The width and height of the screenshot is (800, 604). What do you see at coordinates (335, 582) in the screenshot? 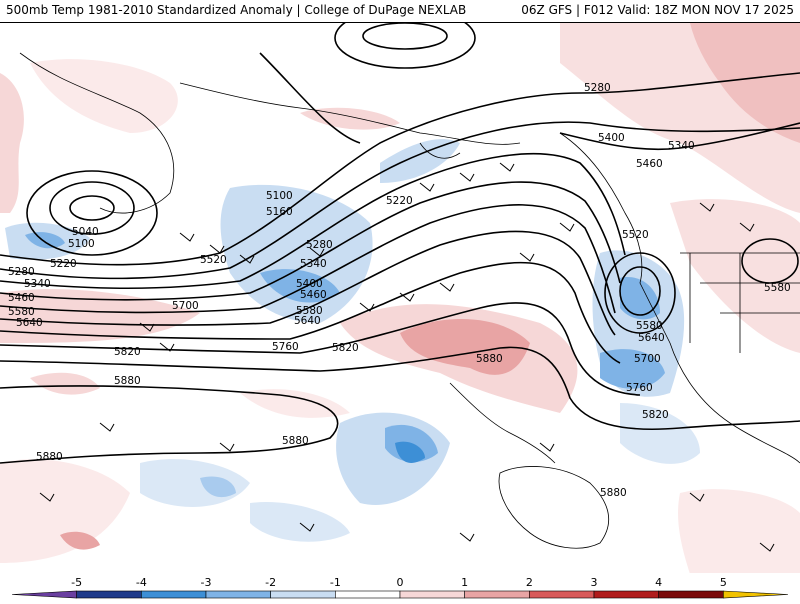
I see `colorbar-tick-label: -1` at bounding box center [335, 582].